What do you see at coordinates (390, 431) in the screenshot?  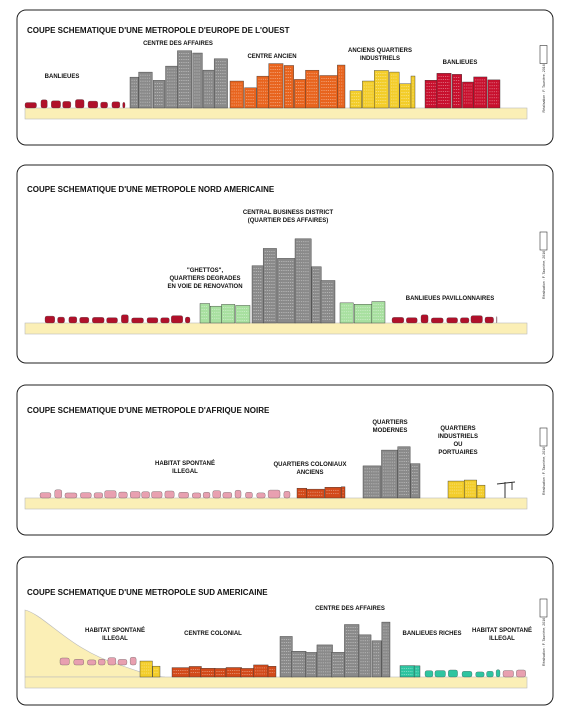 I see `area-label: MODERNES` at bounding box center [390, 431].